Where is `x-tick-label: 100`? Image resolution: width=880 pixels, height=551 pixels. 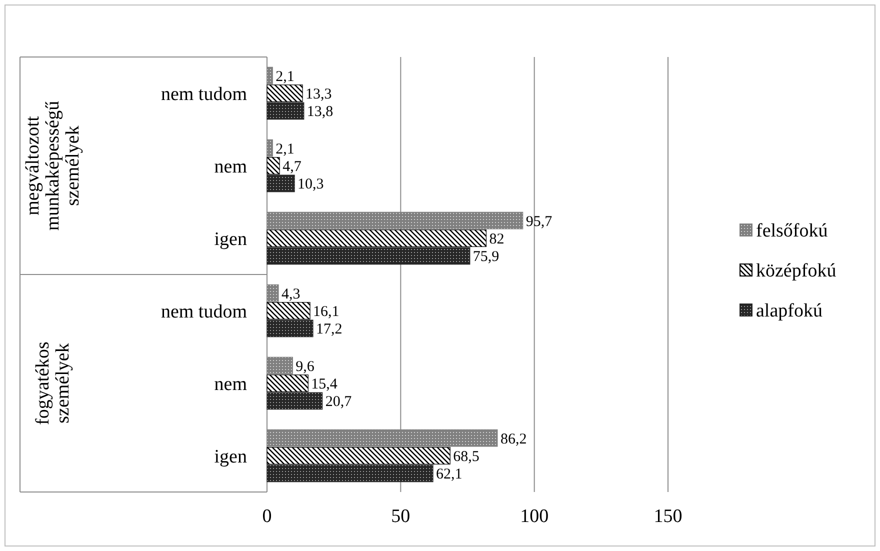 x-tick-label: 100 is located at coordinates (534, 516).